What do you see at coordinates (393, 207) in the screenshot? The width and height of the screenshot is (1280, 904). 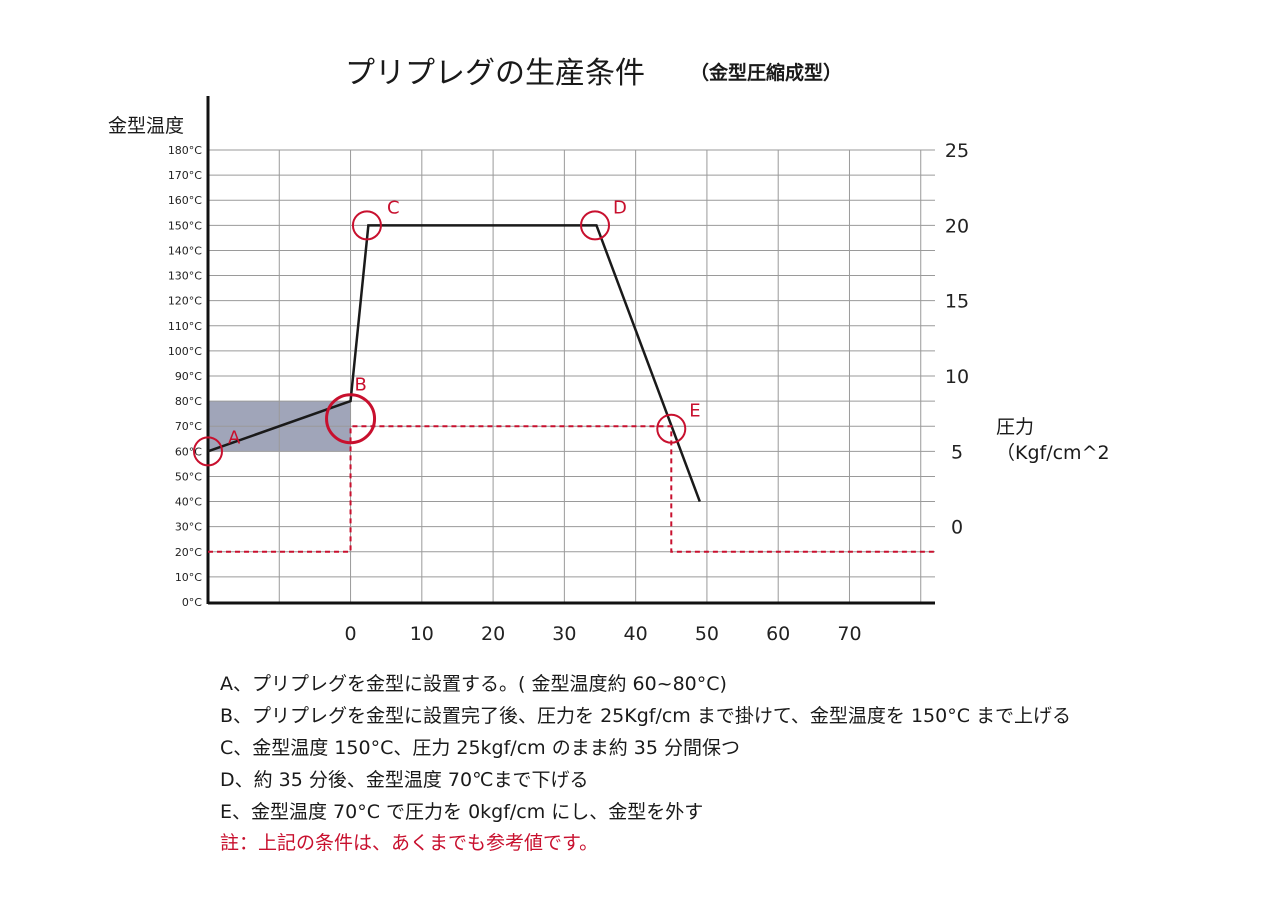 I see `marker-label-c: C` at bounding box center [393, 207].